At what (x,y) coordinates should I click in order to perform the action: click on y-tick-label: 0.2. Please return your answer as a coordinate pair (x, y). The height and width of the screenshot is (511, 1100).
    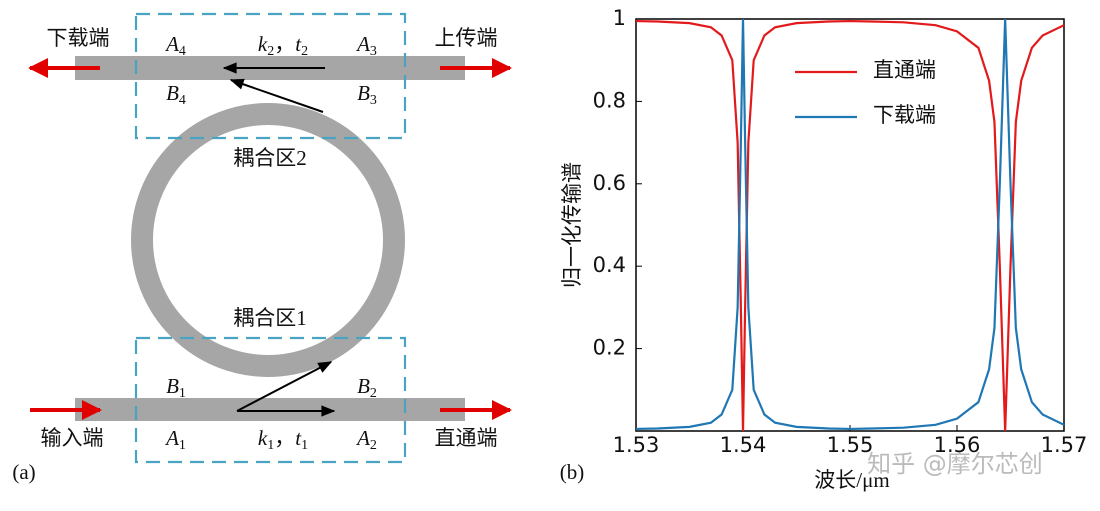
    Looking at the image, I should click on (609, 348).